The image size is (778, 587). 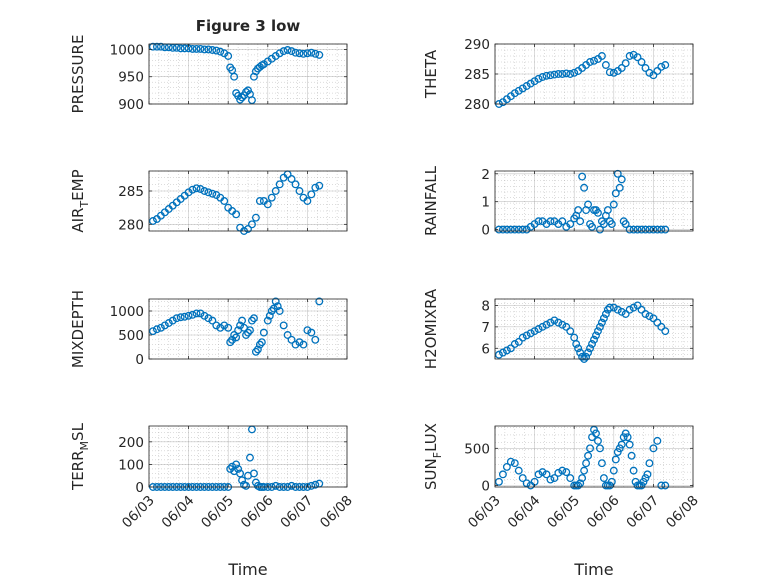 I want to click on panel-theta: 280 285 290 THETA, so click(x=558, y=75).